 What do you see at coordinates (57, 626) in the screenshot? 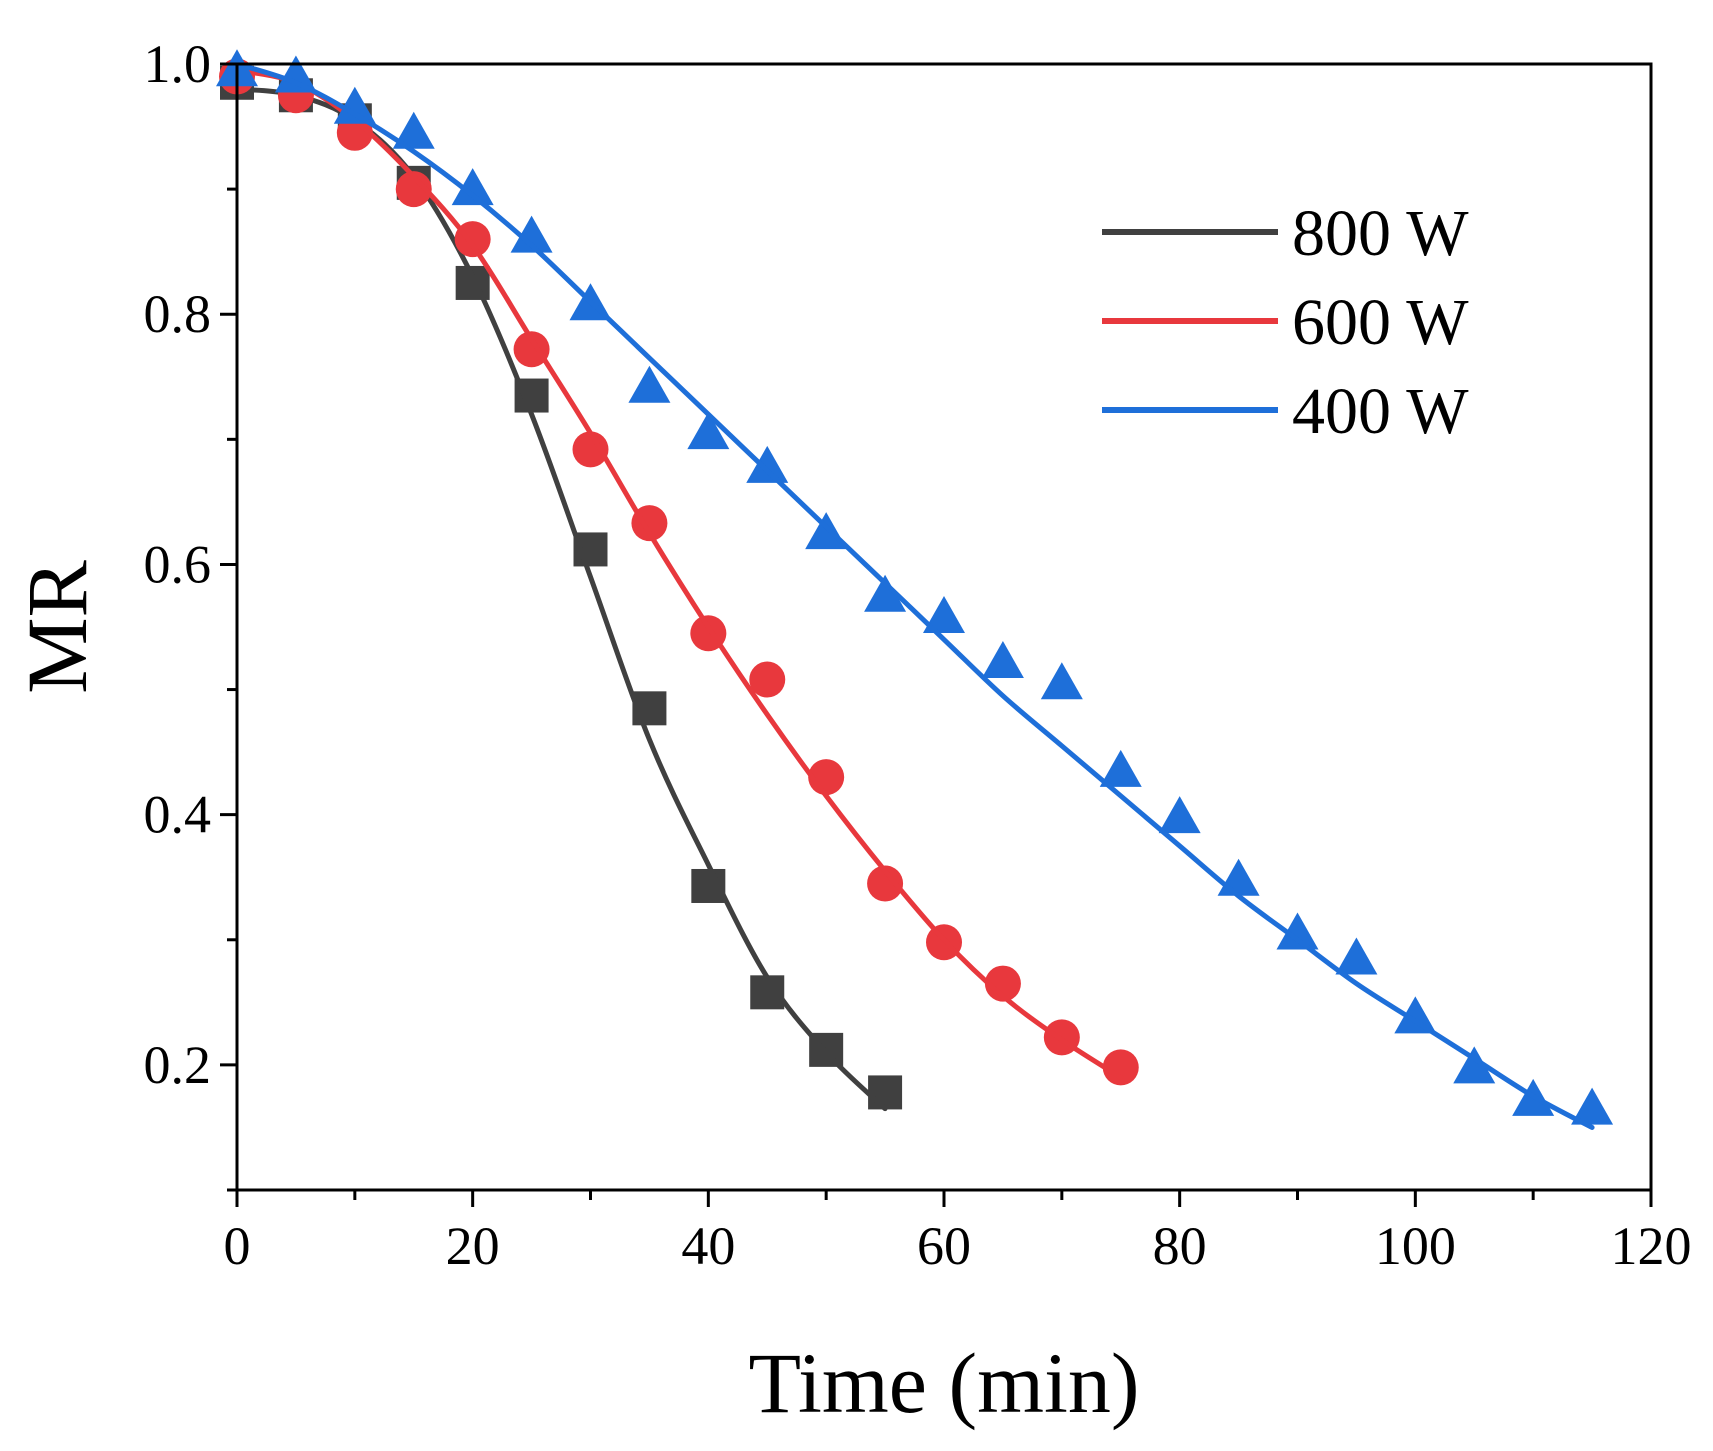
I see `y-axis-title: MR` at bounding box center [57, 626].